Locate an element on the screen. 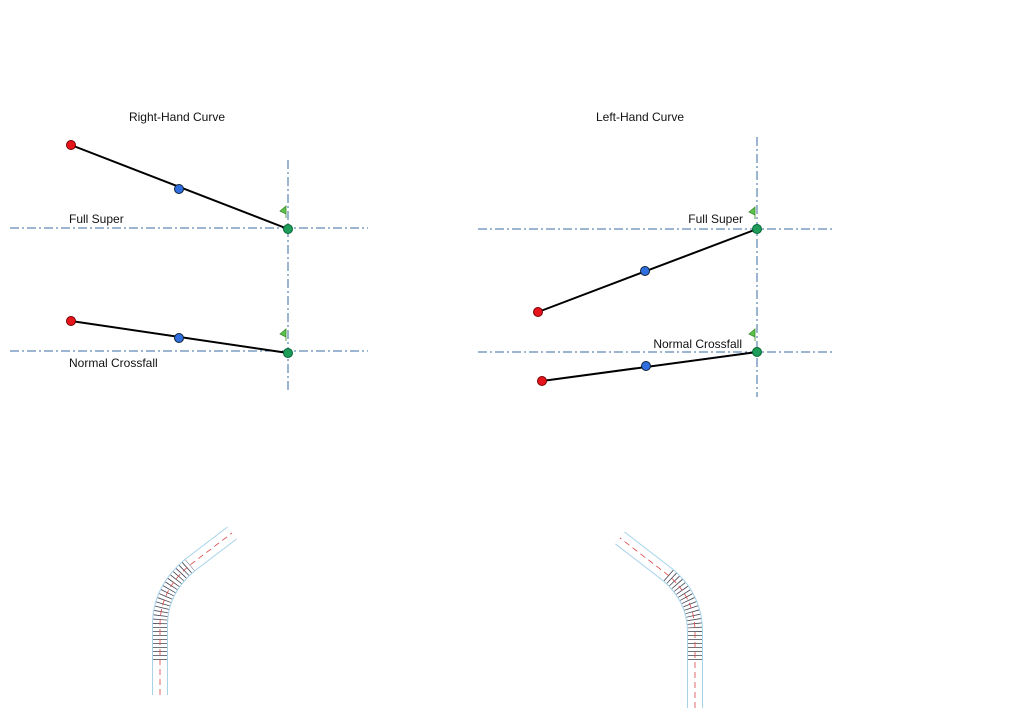  road-centerline is located at coordinates (196, 613).